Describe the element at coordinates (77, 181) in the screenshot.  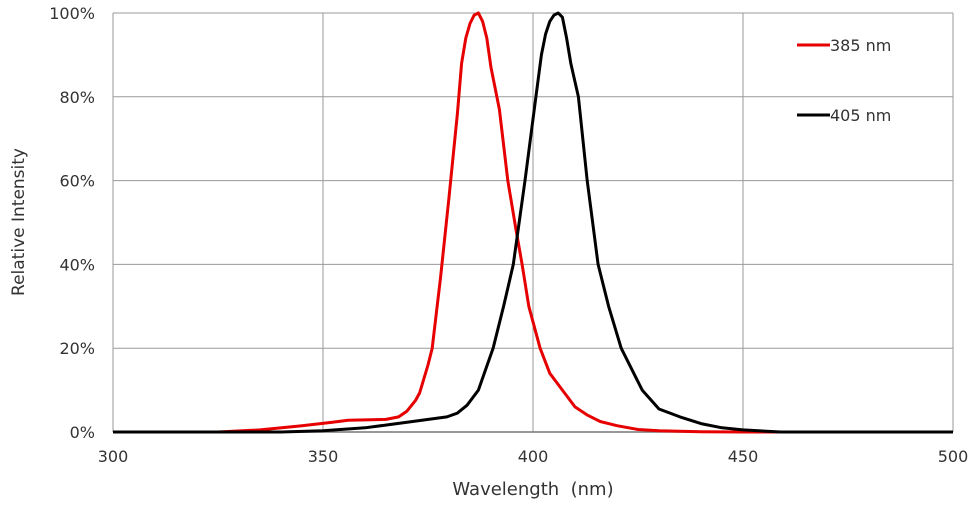
I see `y-tick-label: 60%` at that location.